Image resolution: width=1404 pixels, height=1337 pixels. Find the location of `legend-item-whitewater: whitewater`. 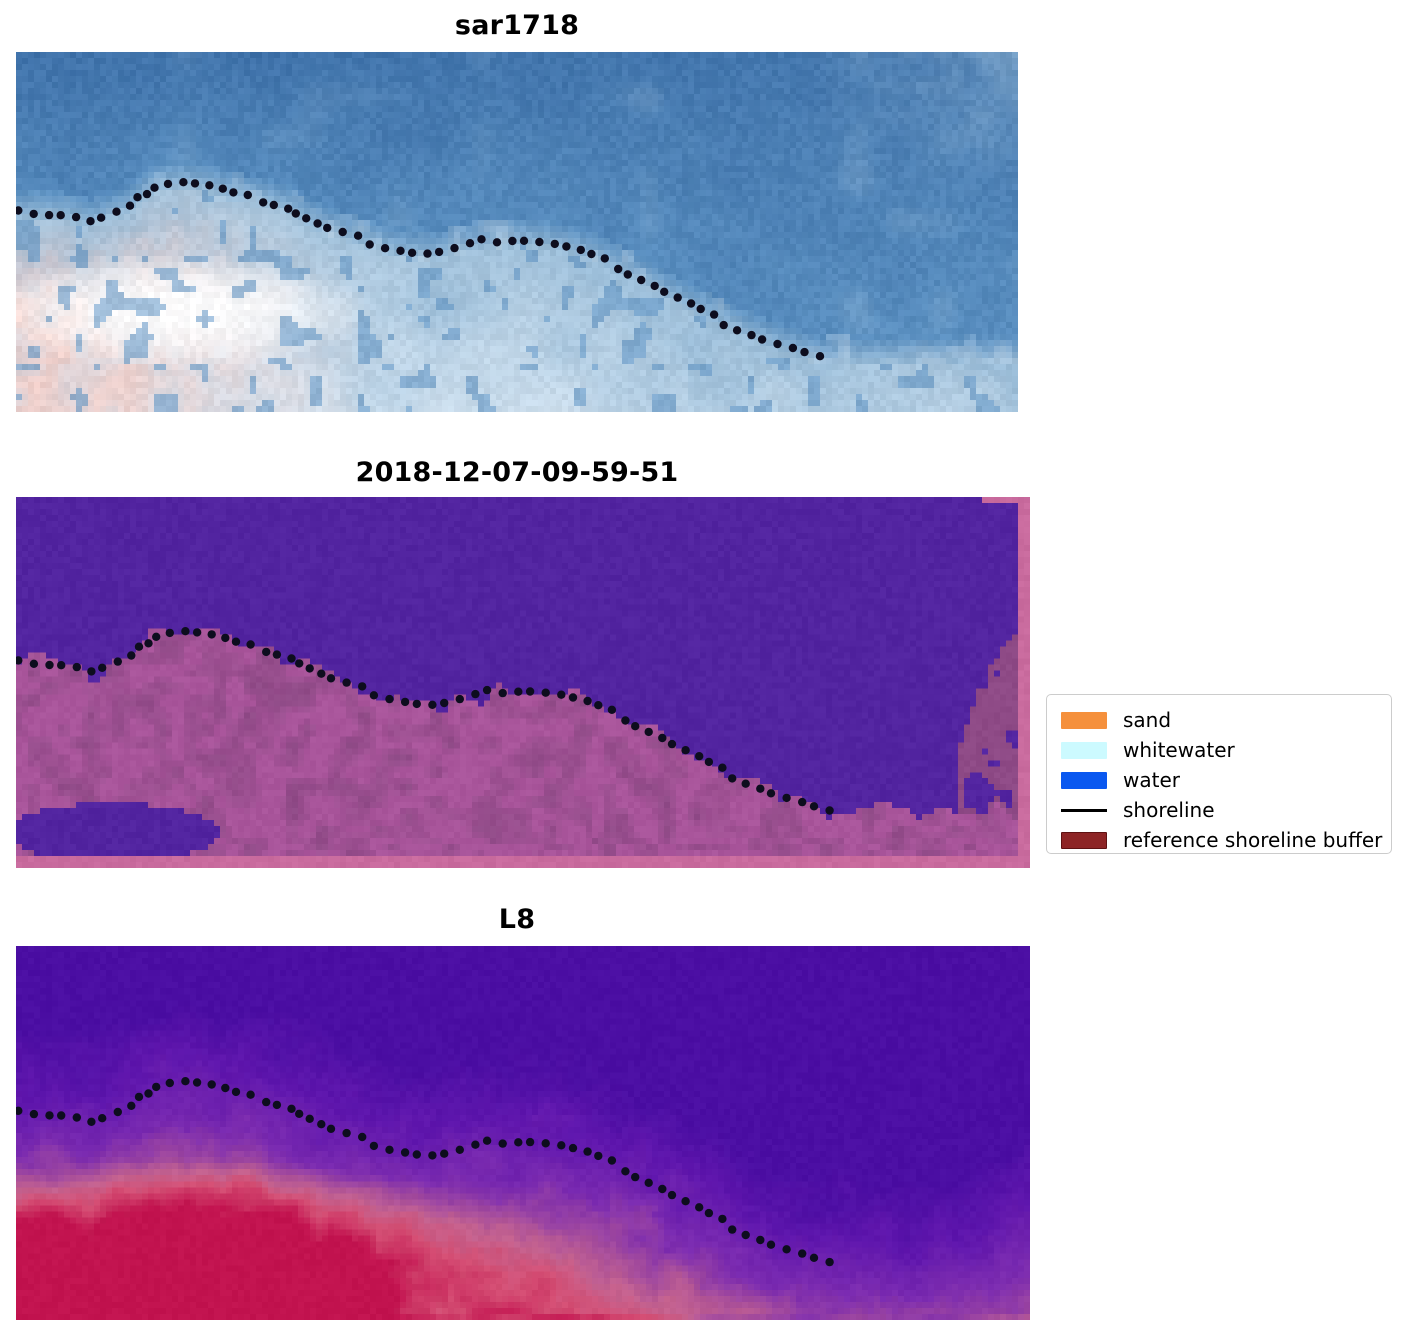

legend-item-whitewater: whitewater is located at coordinates (1220, 750).